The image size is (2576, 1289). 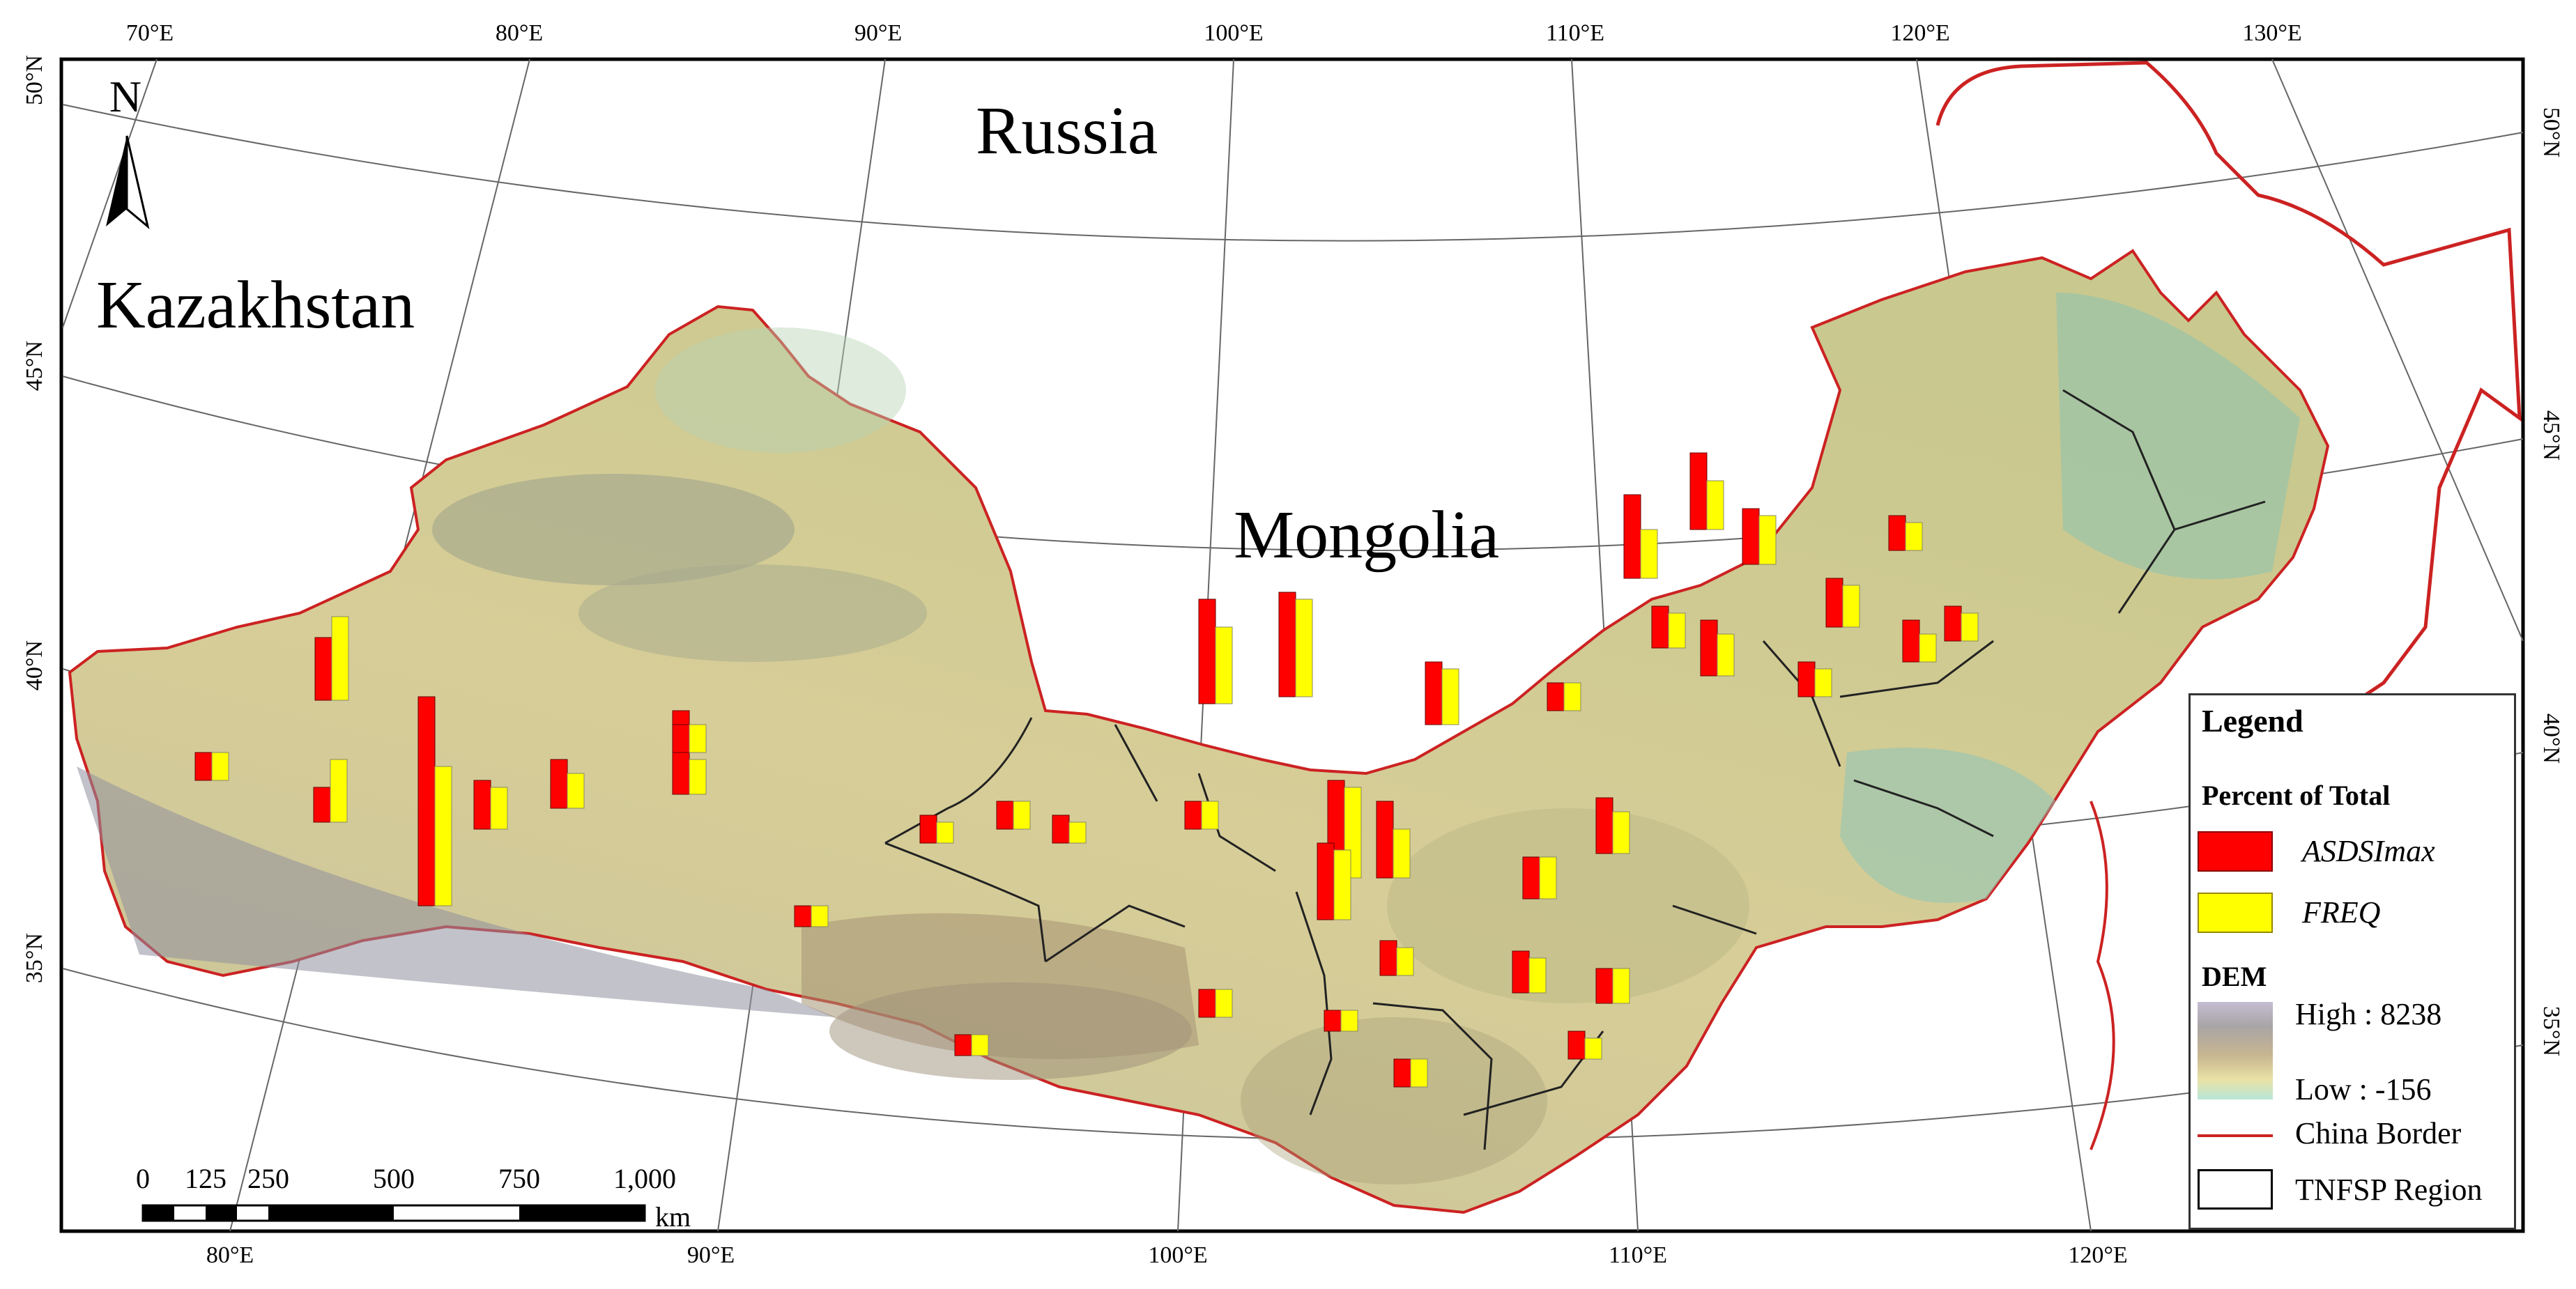 What do you see at coordinates (150, 33) in the screenshot?
I see `tick-top: 70°E` at bounding box center [150, 33].